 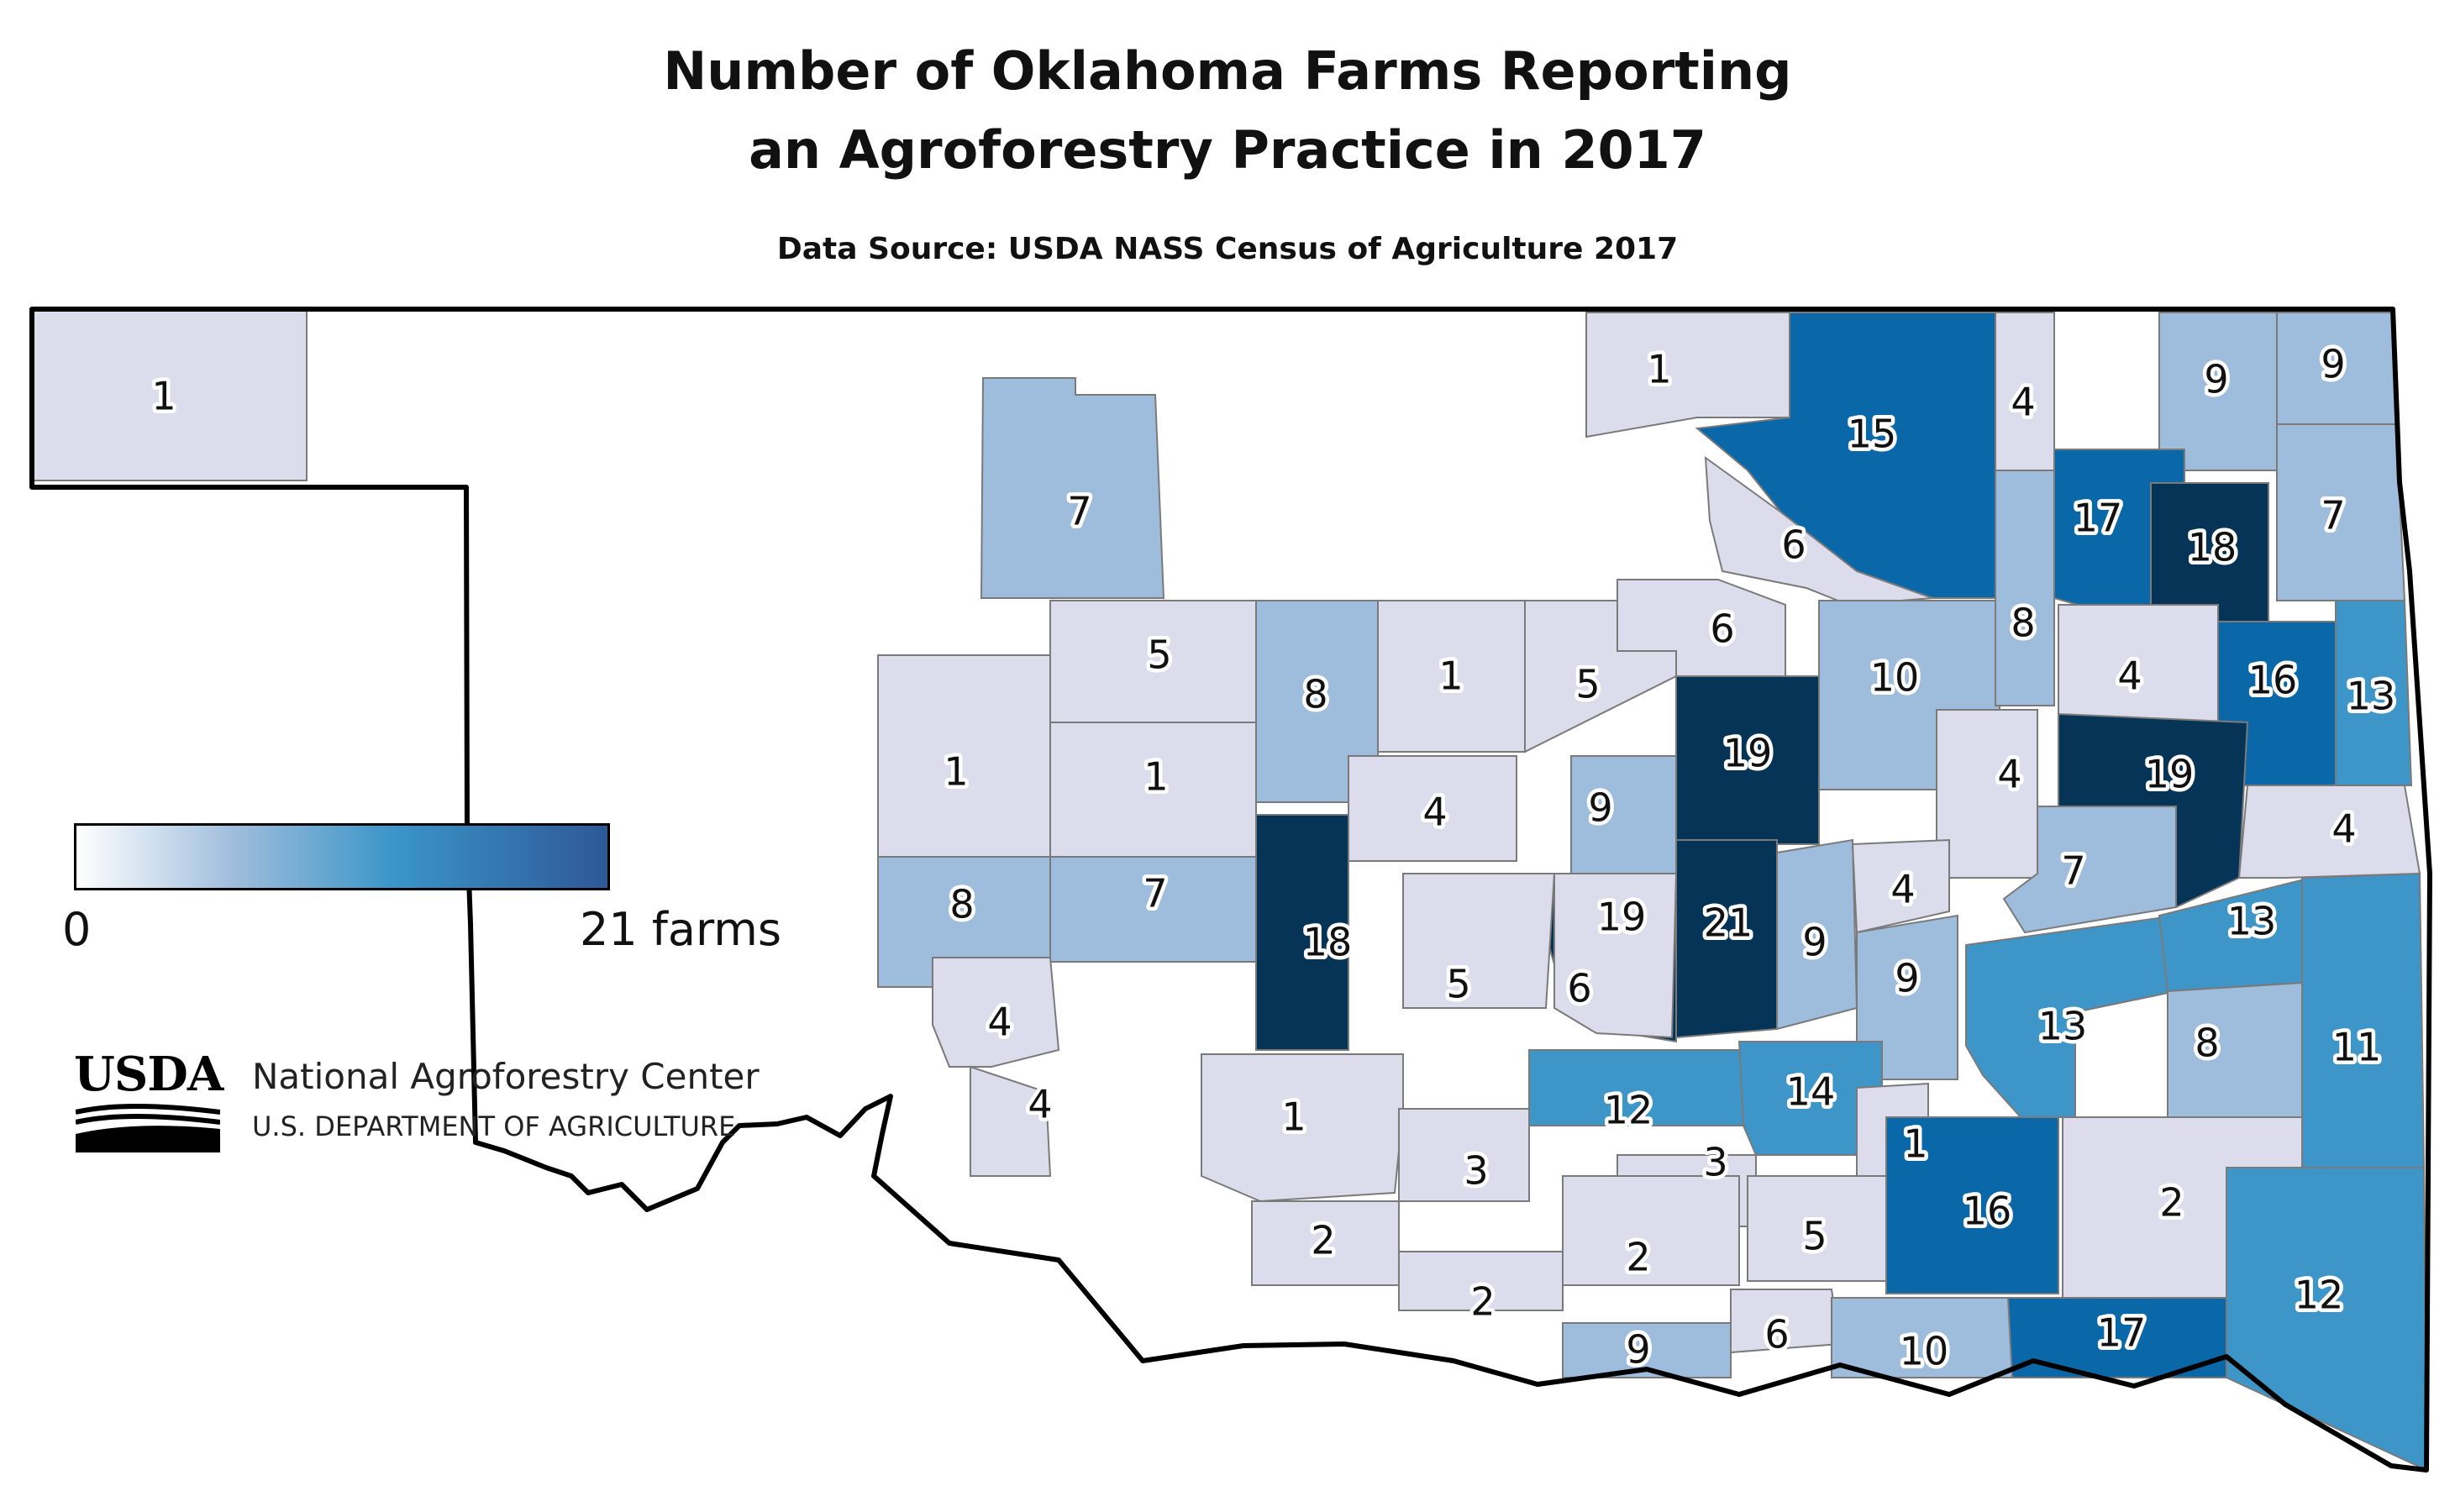 I want to click on county-54-value: 2, so click(x=1482, y=1302).